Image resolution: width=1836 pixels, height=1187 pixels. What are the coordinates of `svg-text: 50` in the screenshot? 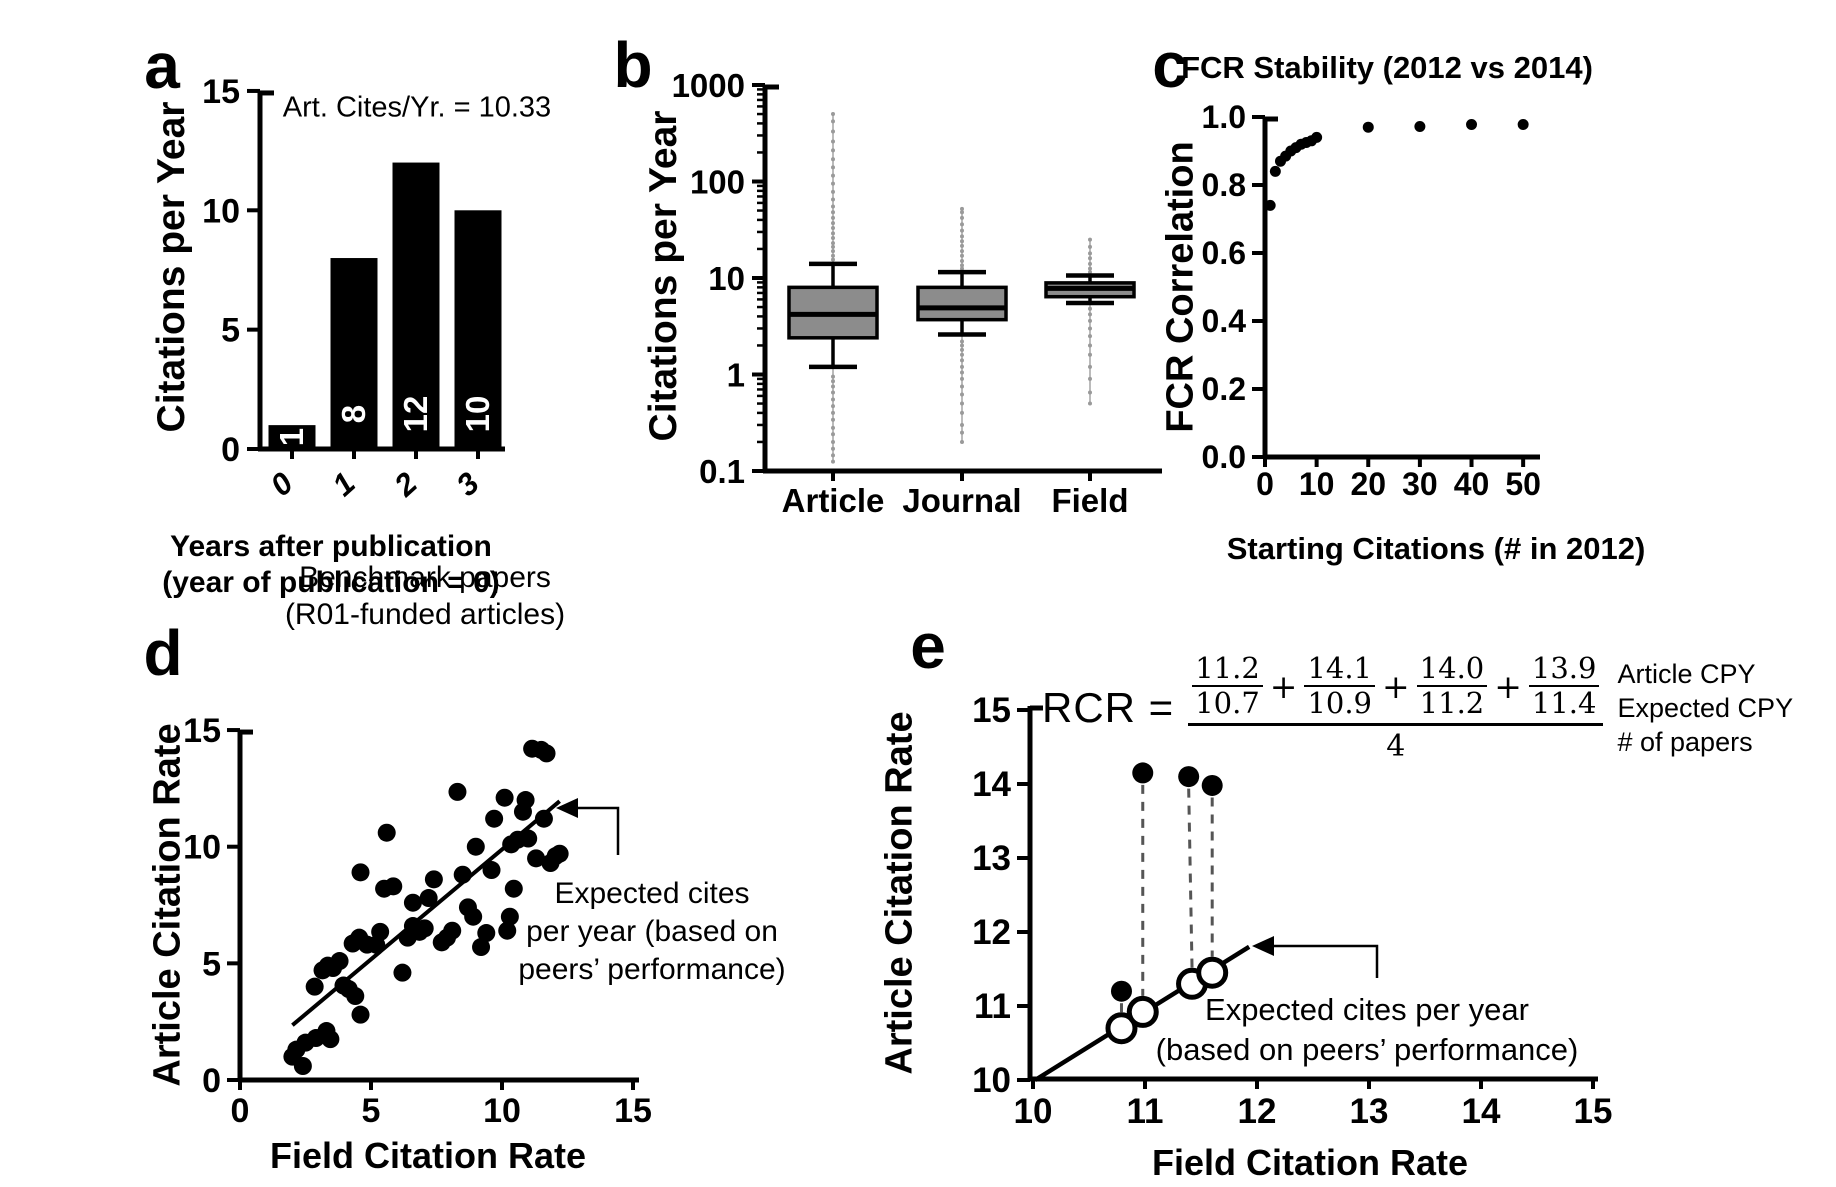 It's located at (1523, 484).